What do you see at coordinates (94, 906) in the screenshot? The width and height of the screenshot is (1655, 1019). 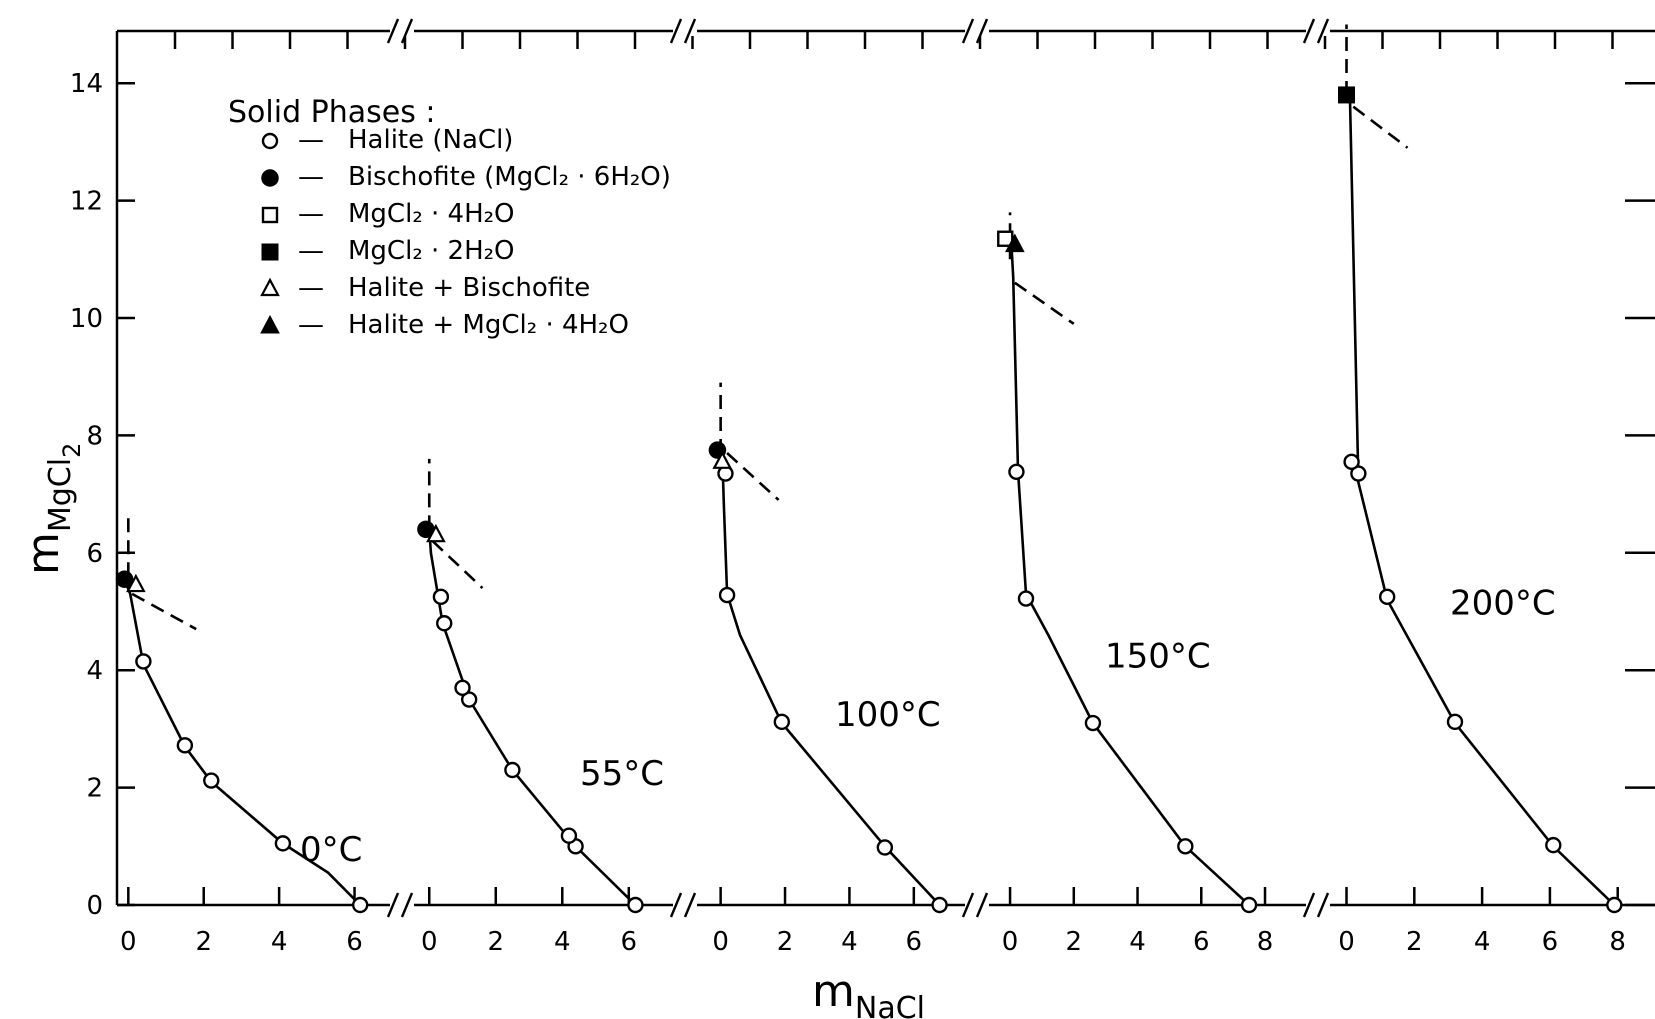 I see `y-tick-label: 0` at bounding box center [94, 906].